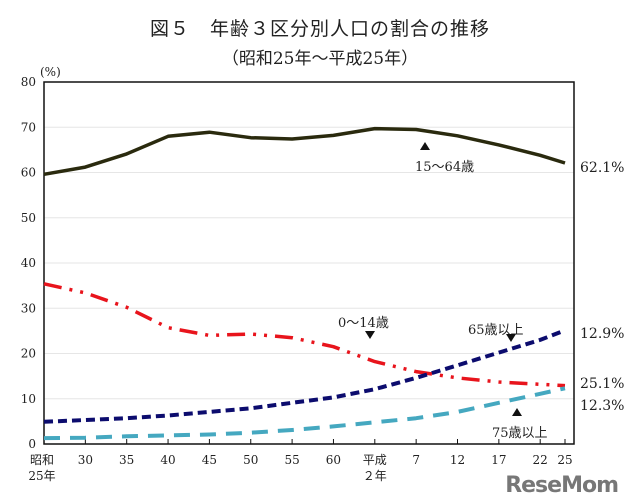 This screenshot has height=504, width=640. Describe the element at coordinates (28, 308) in the screenshot. I see `y-tick-label: 30` at that location.